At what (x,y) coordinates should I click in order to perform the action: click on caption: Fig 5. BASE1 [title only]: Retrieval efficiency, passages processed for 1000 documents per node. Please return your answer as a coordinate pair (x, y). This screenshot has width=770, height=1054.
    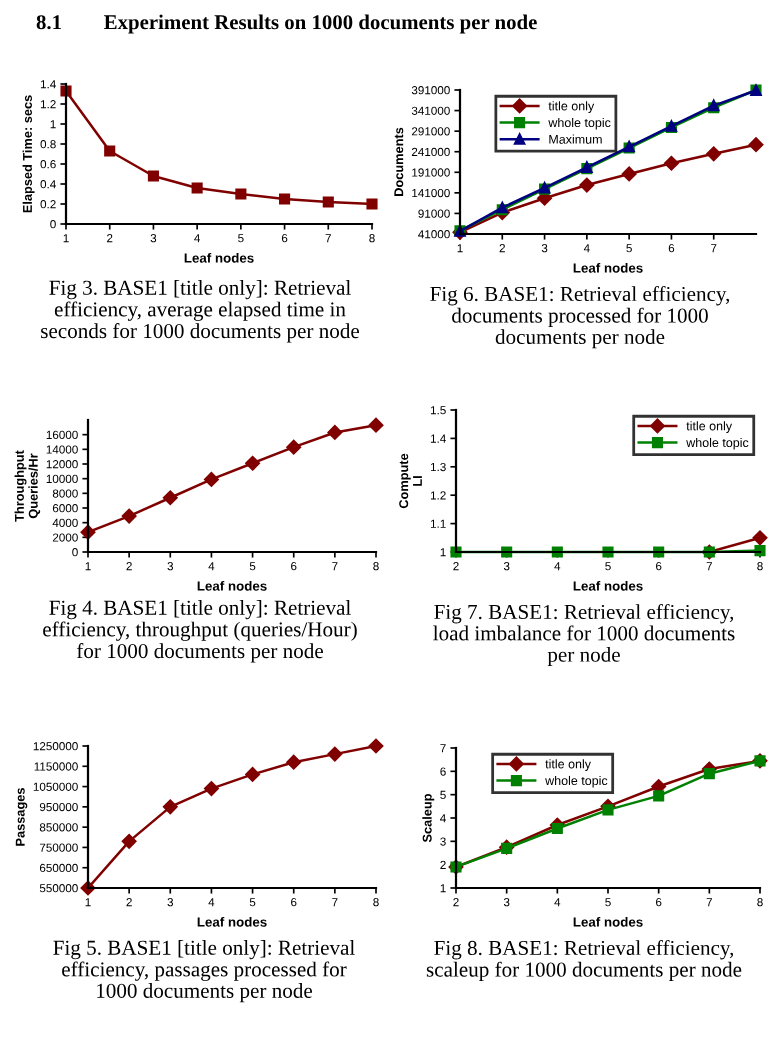
    Looking at the image, I should click on (204, 971).